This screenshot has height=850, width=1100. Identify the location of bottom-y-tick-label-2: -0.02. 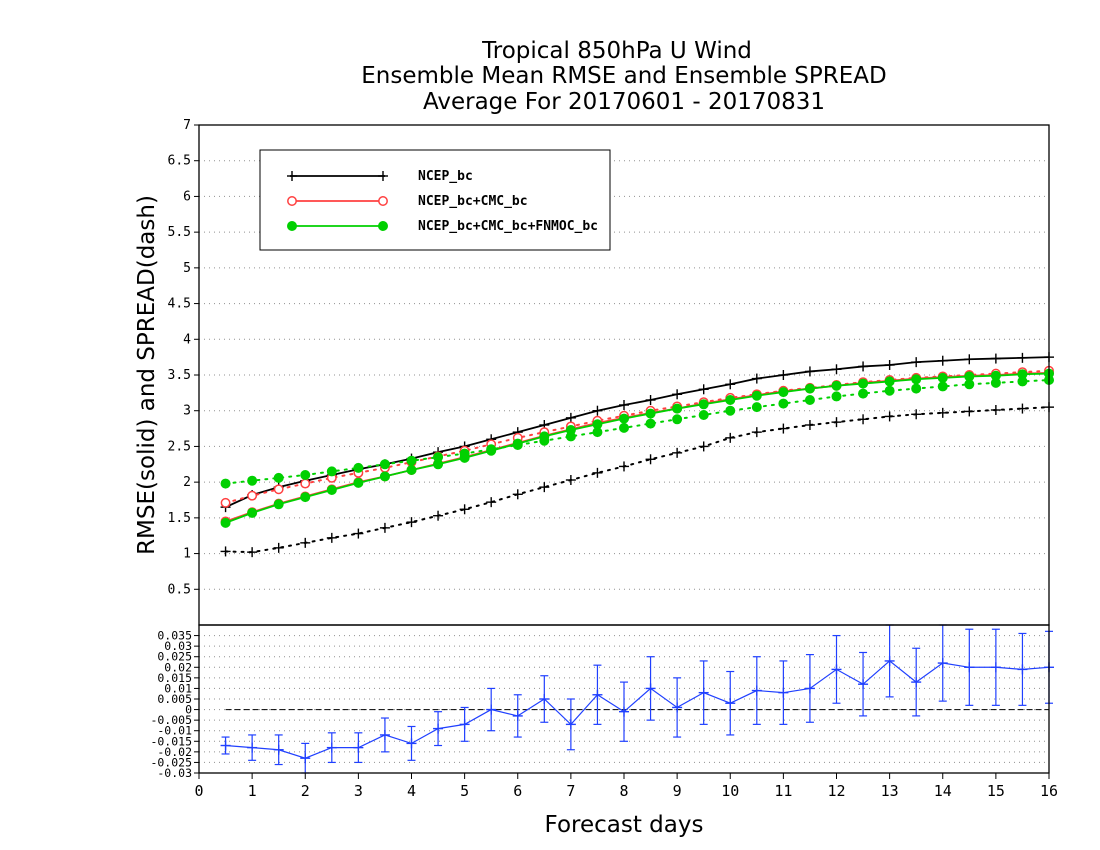
(174, 752).